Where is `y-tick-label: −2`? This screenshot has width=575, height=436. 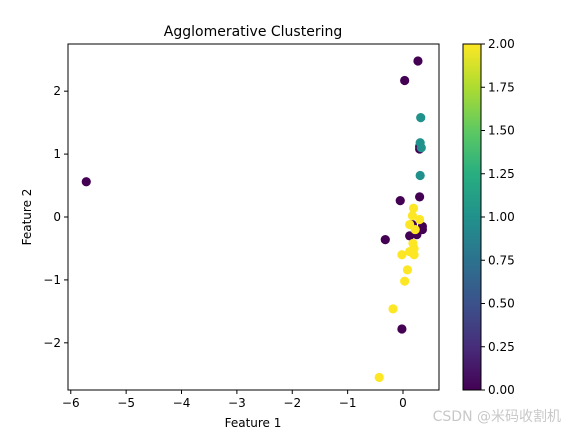 y-tick-label: −2 is located at coordinates (52, 343).